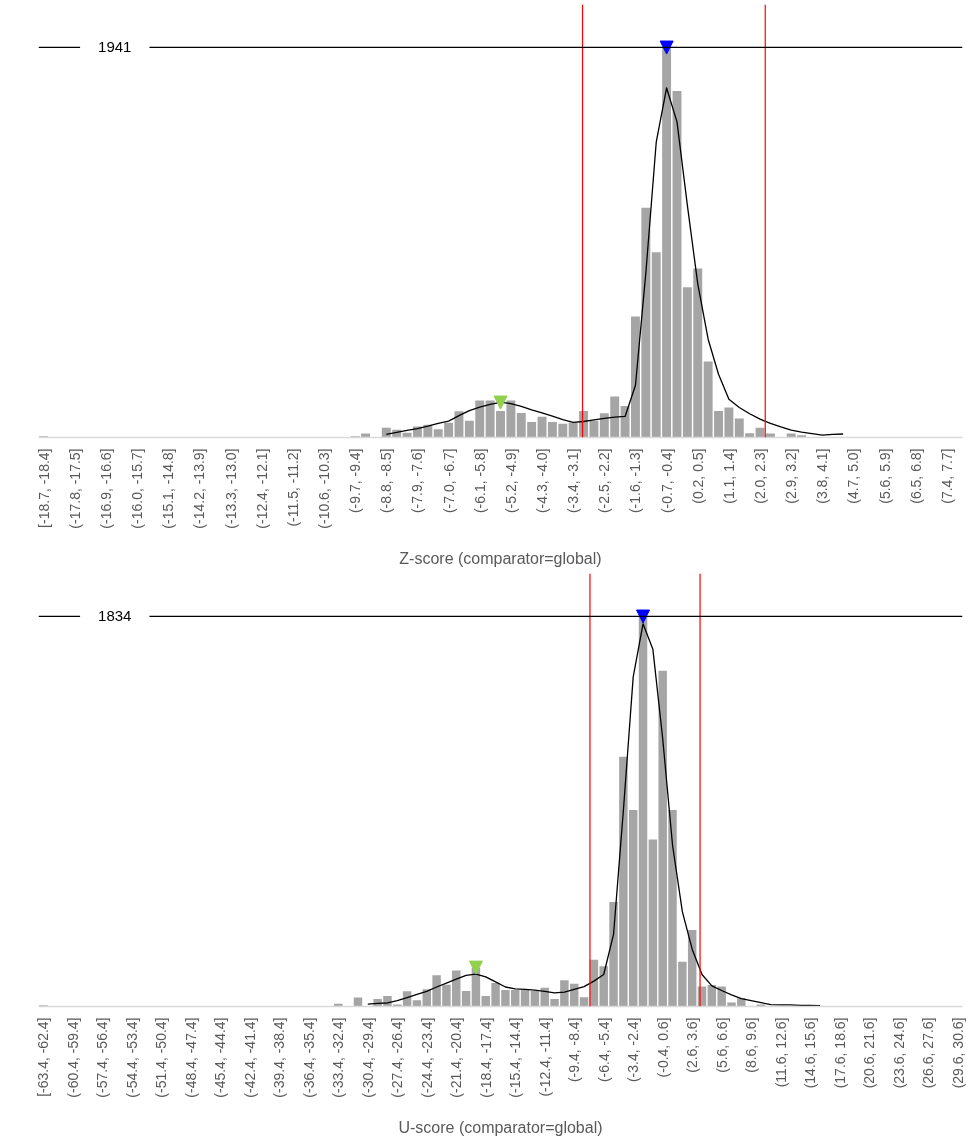  Describe the element at coordinates (72, 1057) in the screenshot. I see `x-tick-label: (-60.4, -59.4]` at that location.